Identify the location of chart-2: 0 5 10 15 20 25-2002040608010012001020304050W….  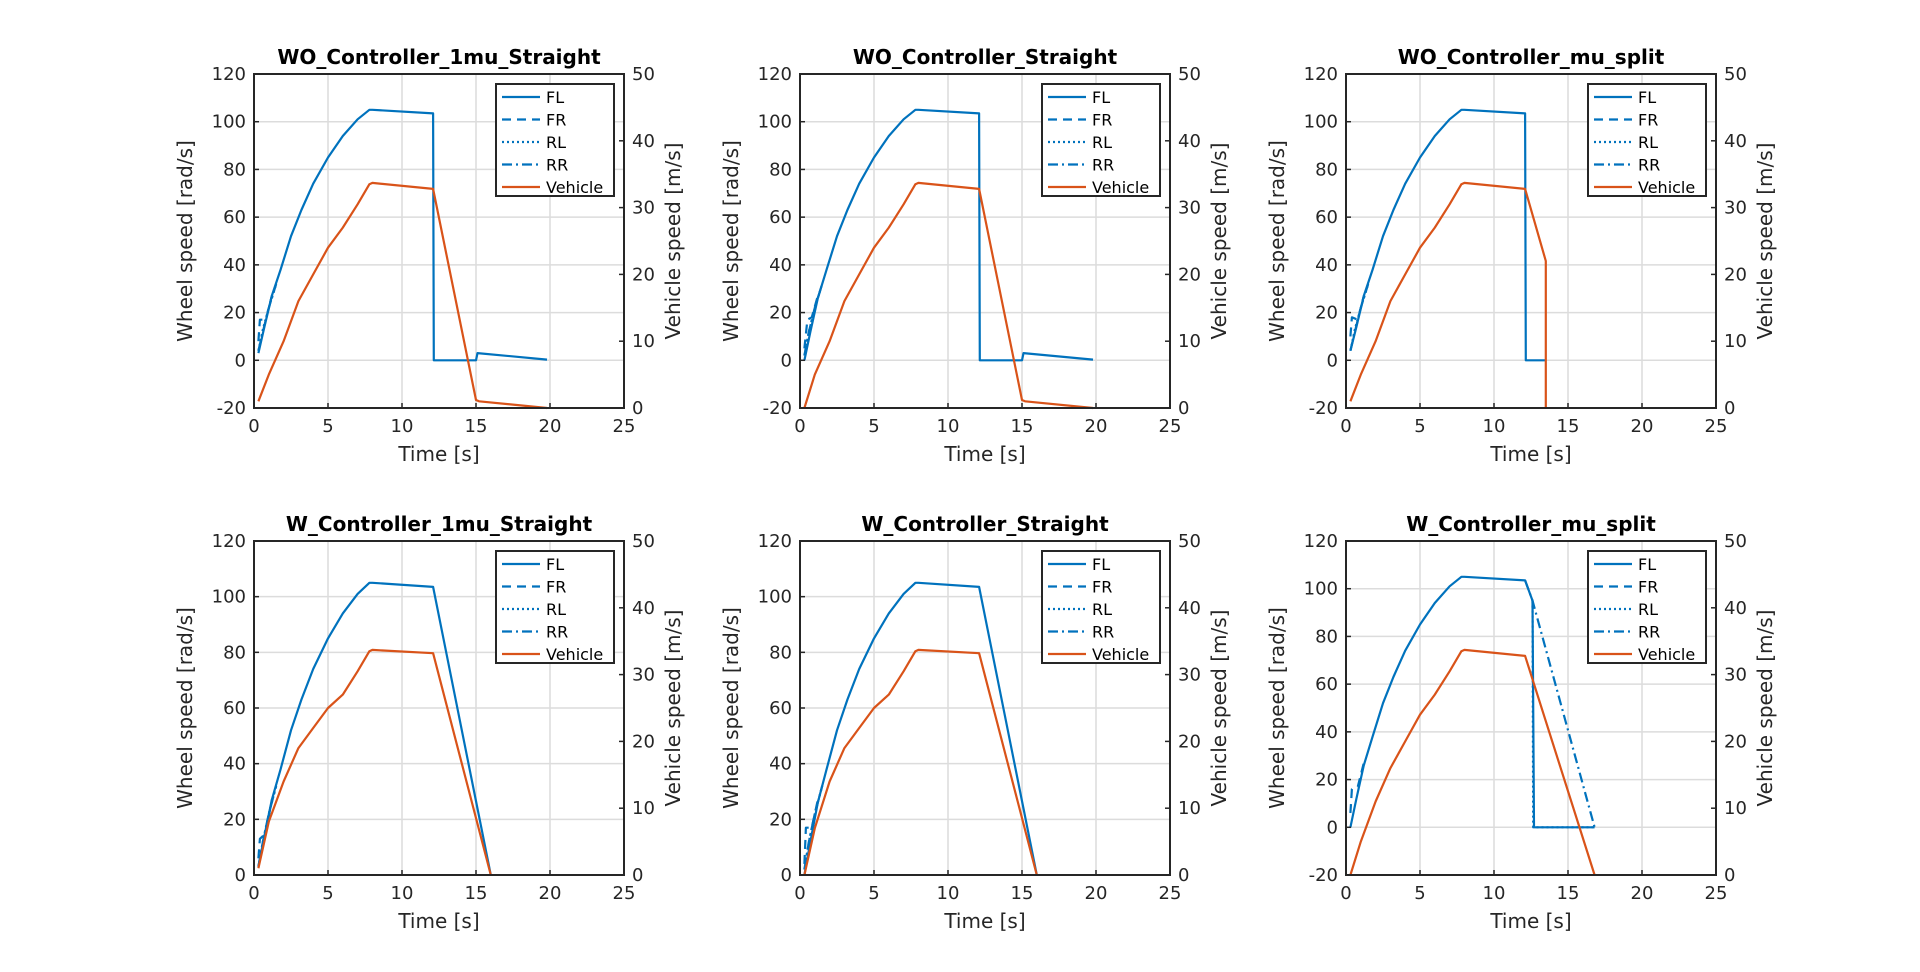
(975, 255).